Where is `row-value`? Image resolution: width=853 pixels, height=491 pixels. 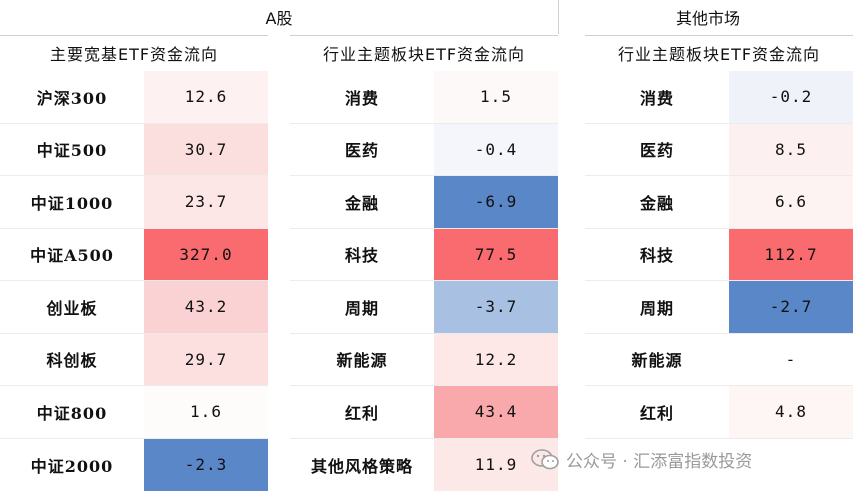
row-value is located at coordinates (791, 464).